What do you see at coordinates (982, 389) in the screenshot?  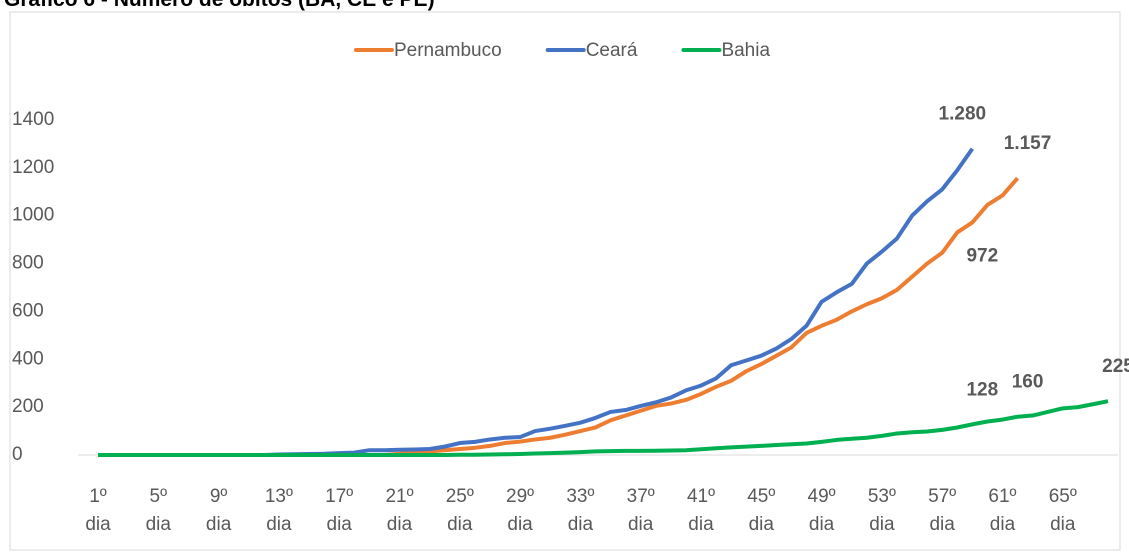 I see `data-label: 128` at bounding box center [982, 389].